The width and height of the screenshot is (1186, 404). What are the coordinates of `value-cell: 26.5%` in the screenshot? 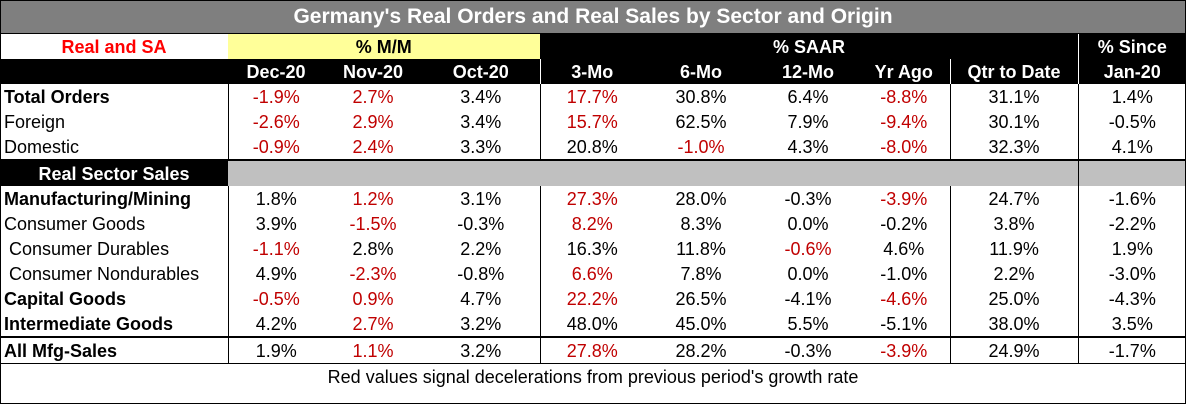 It's located at (701, 298).